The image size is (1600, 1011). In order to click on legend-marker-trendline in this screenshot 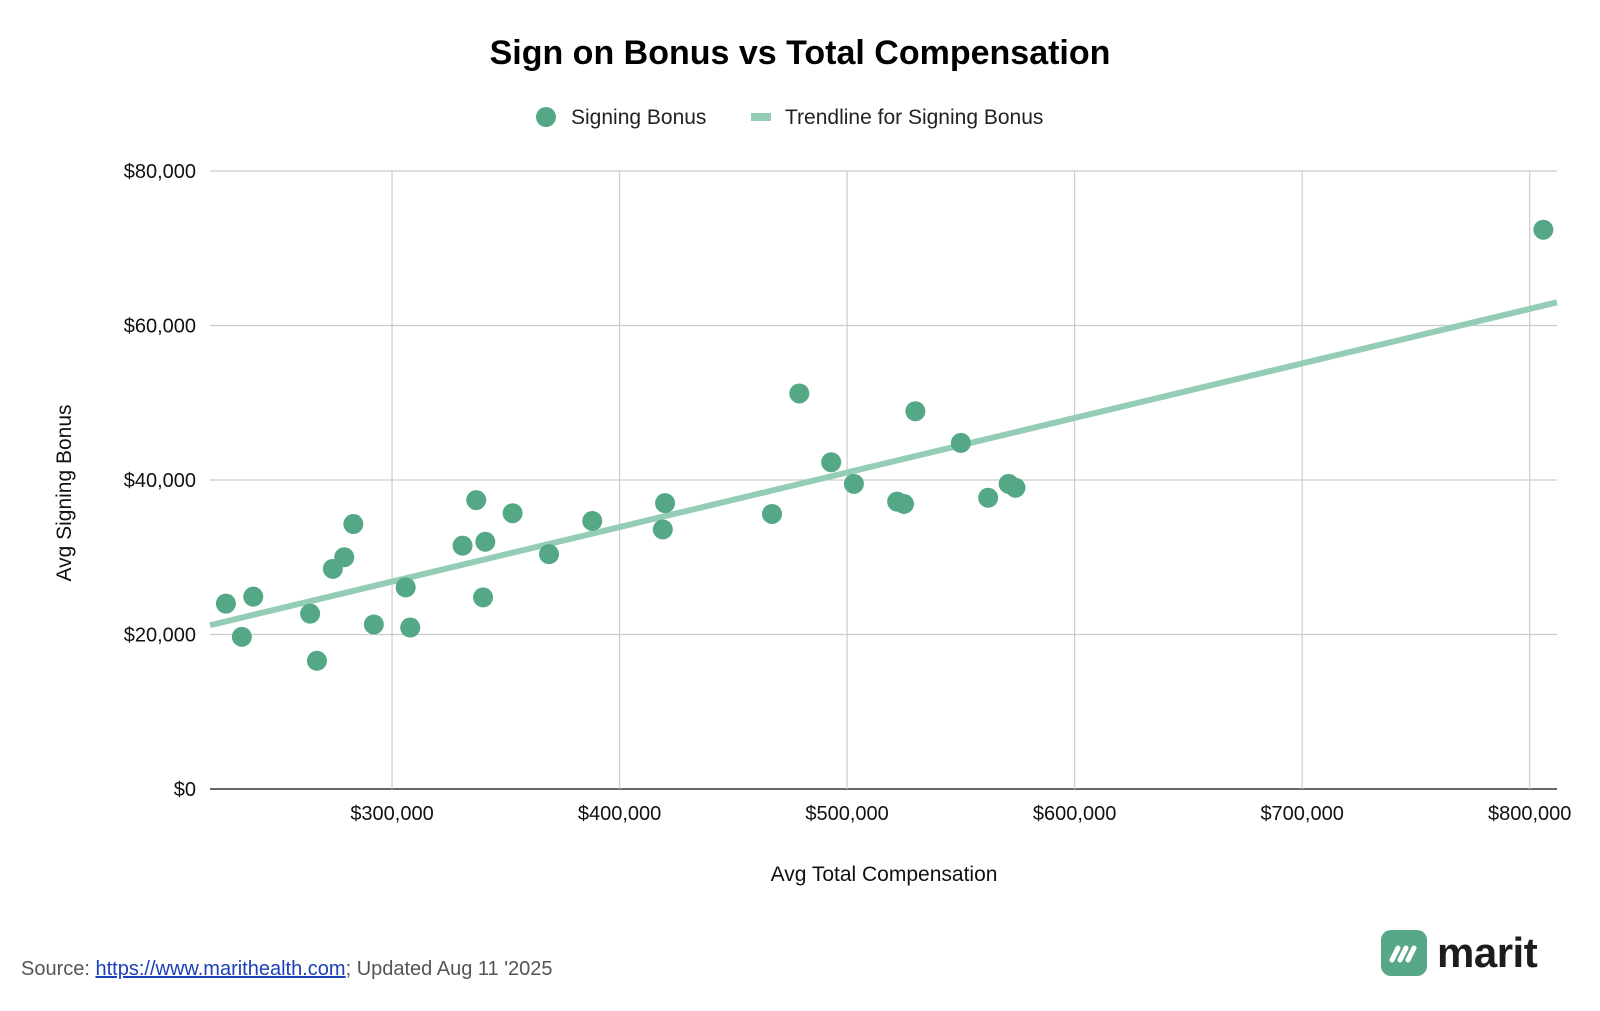, I will do `click(761, 117)`.